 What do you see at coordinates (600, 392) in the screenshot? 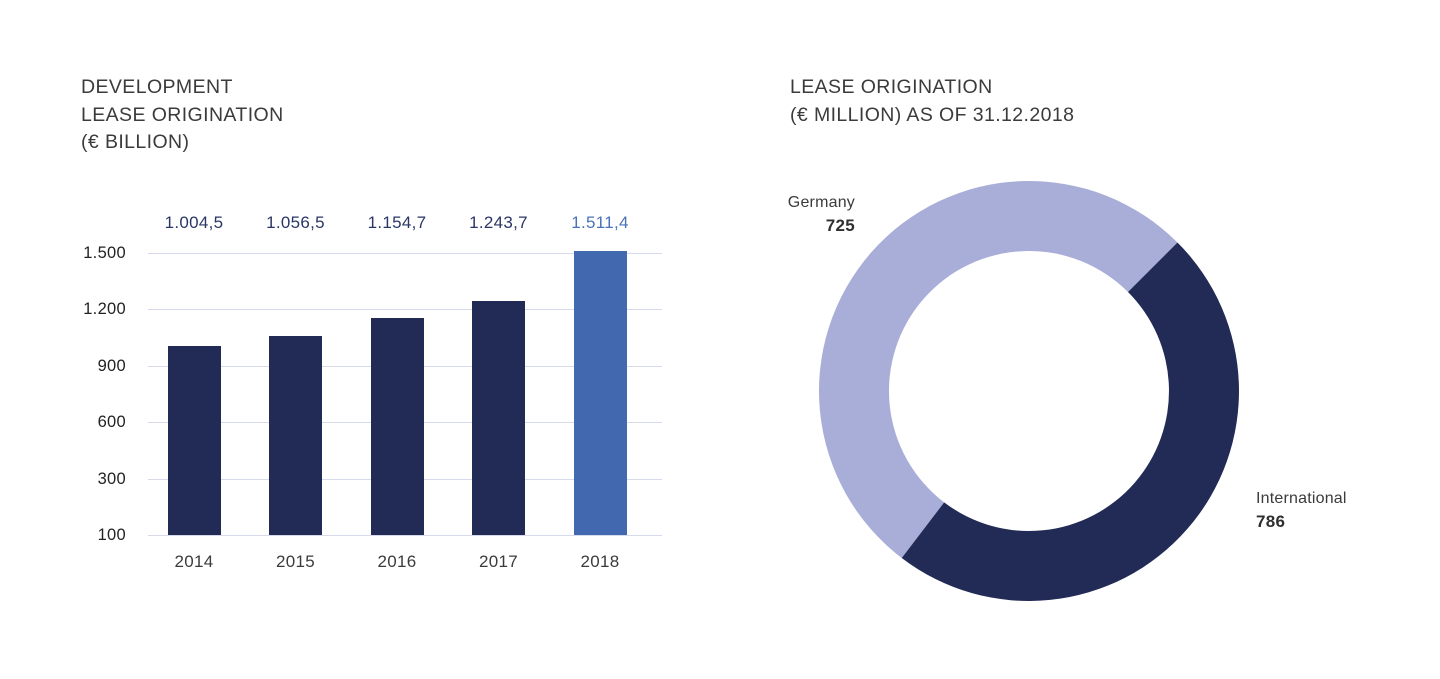
I see `bar-2018` at bounding box center [600, 392].